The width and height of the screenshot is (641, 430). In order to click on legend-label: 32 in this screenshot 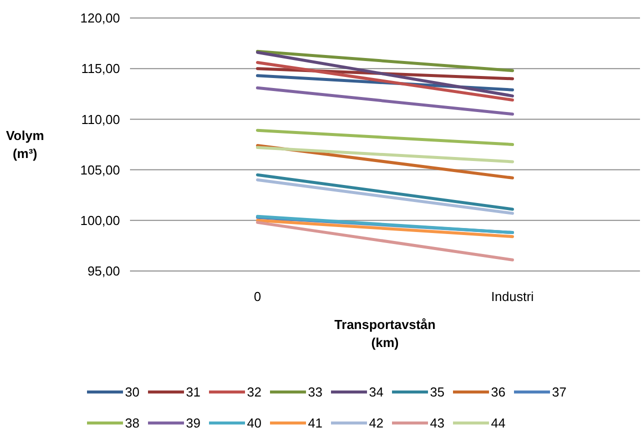, I will do `click(254, 392)`.